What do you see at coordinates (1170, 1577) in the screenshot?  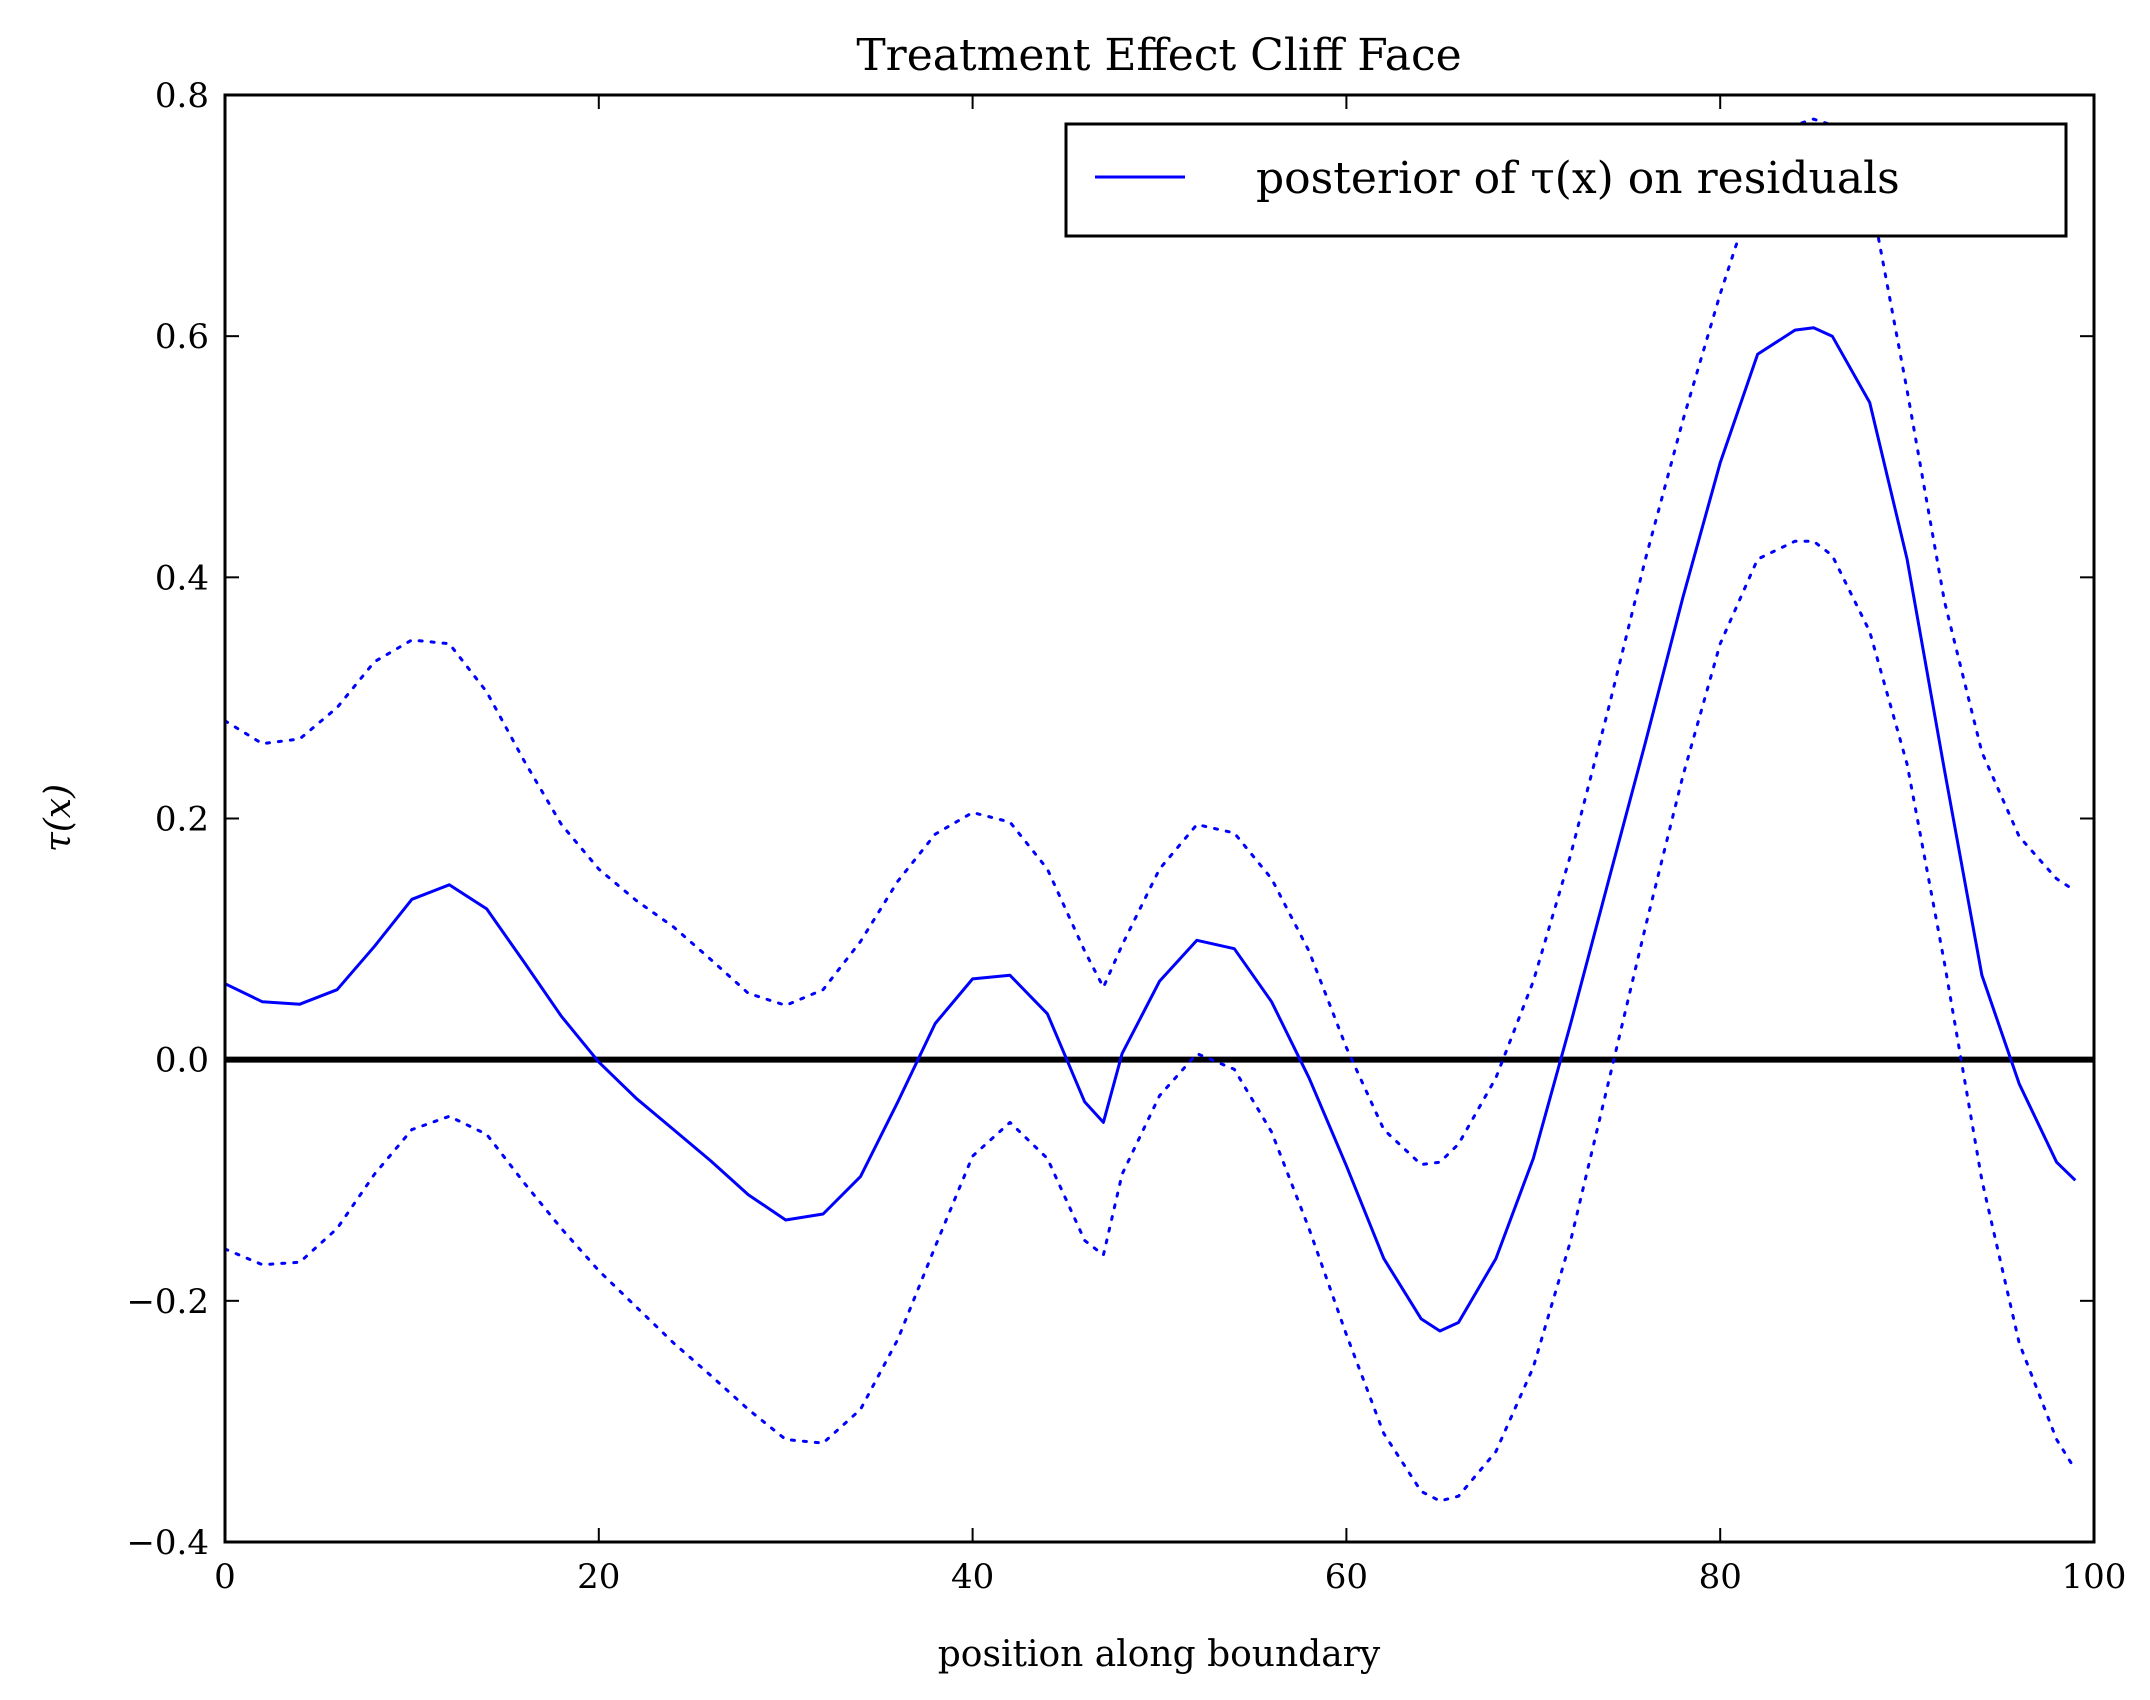 I see `x-tick-labels: 0 20 40 60 80 100` at bounding box center [1170, 1577].